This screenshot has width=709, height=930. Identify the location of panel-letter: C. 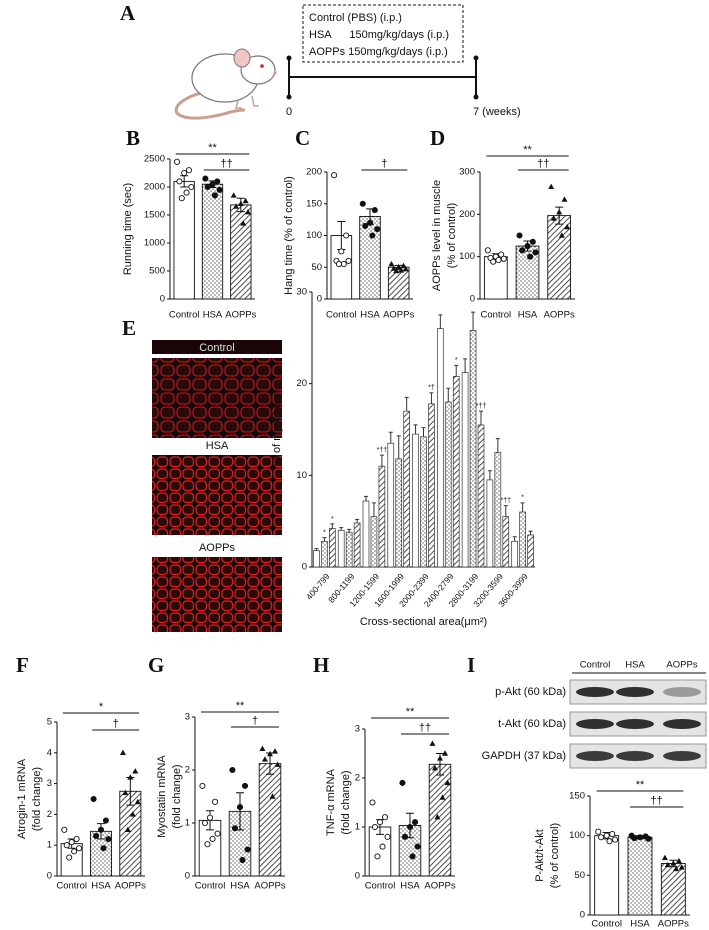
(302, 138).